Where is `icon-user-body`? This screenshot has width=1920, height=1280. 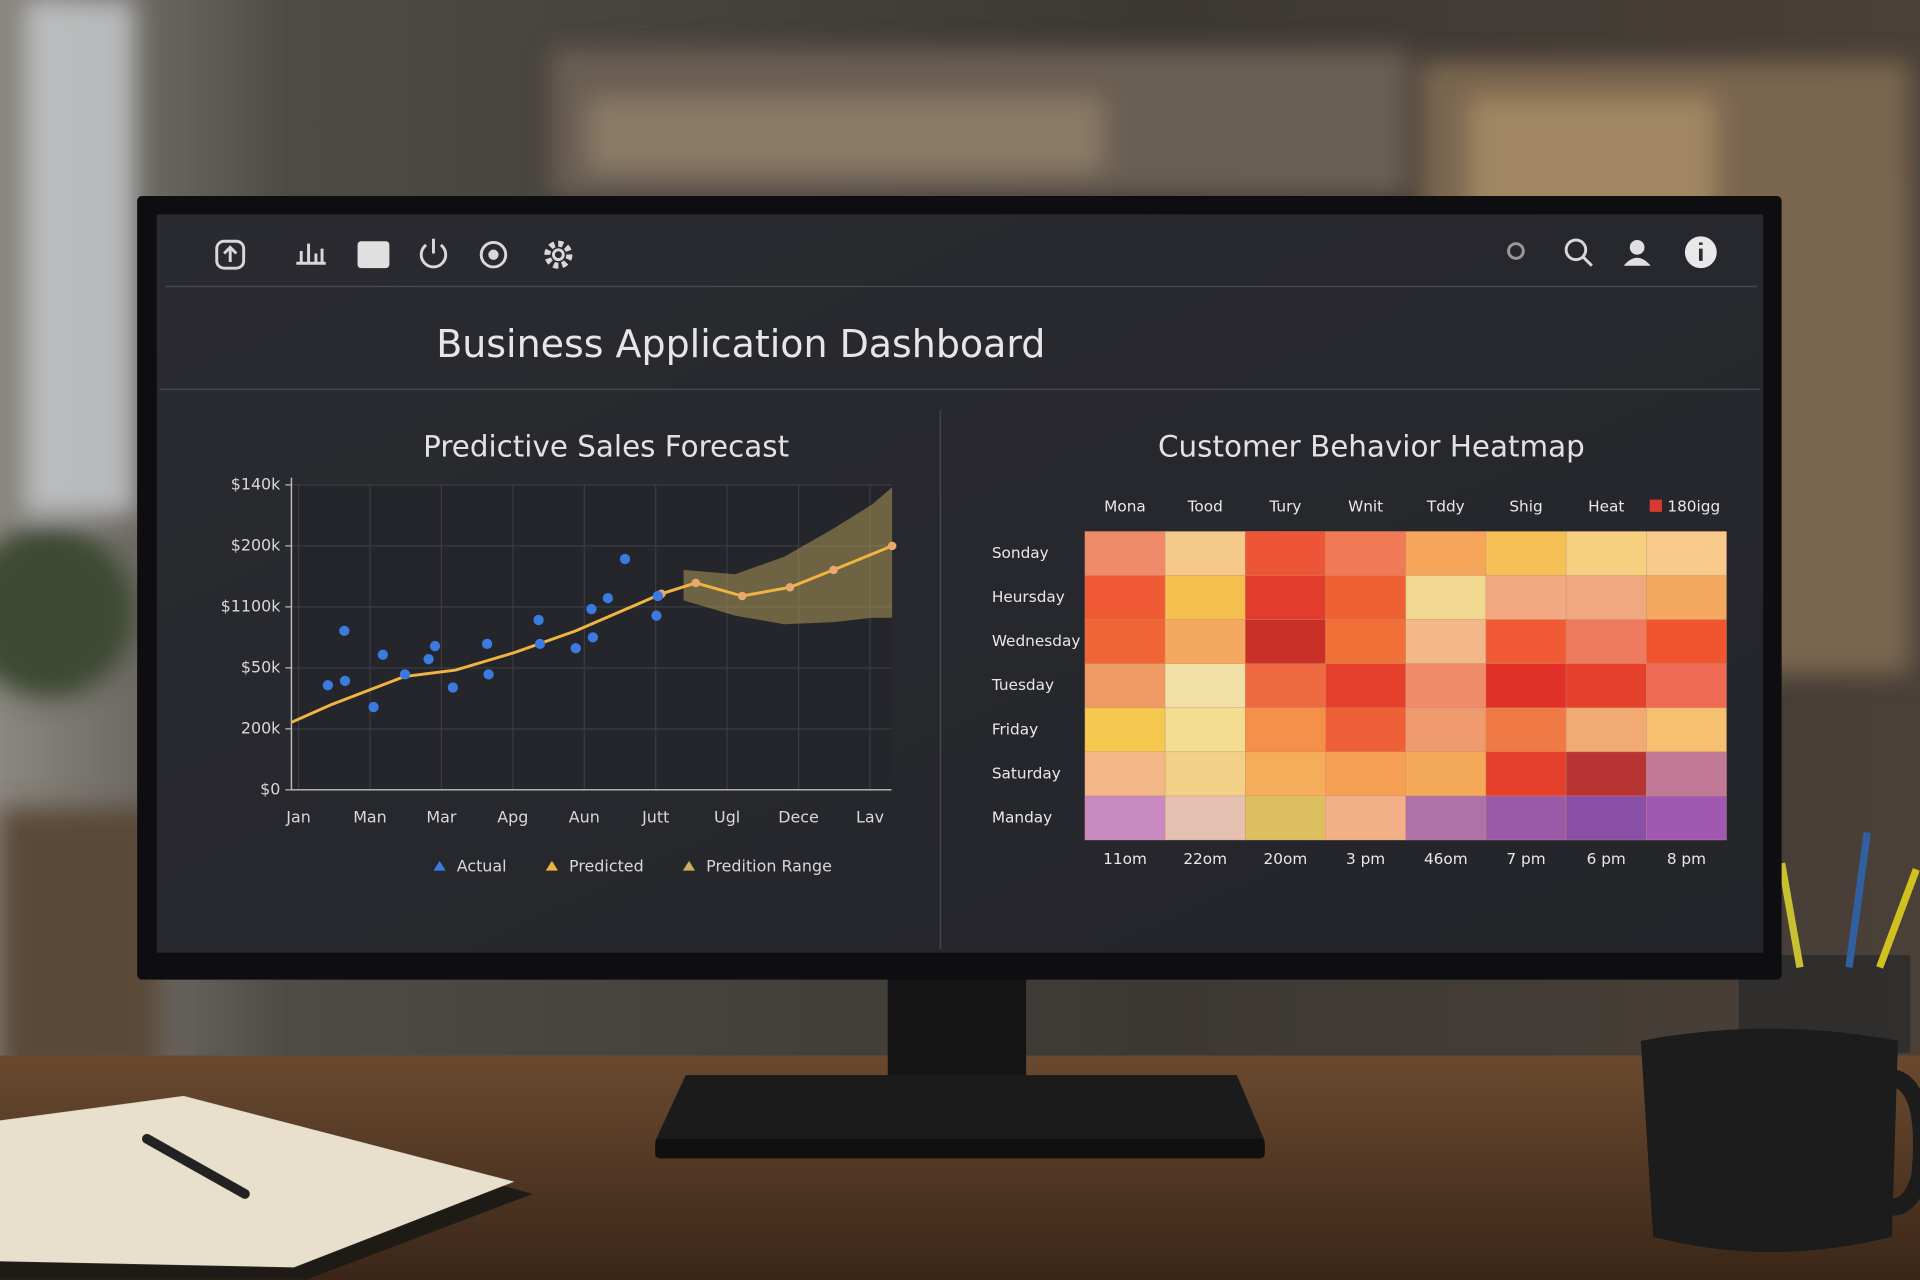
icon-user-body is located at coordinates (1637, 261).